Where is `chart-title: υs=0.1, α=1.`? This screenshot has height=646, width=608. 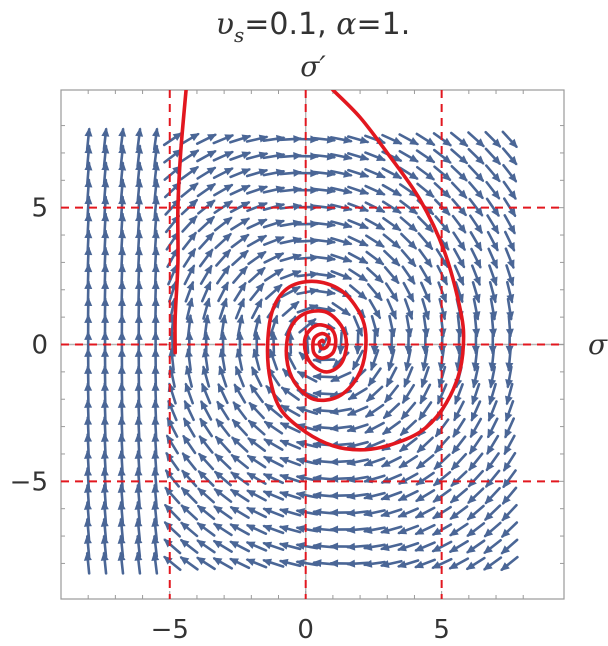 chart-title: υs=0.1, α=1. is located at coordinates (313, 27).